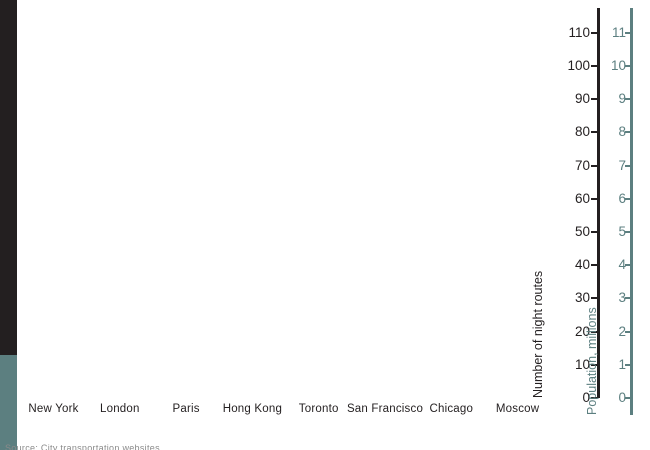 This screenshot has height=450, width=650. What do you see at coordinates (618, 32) in the screenshot?
I see `population-tick-label: 11` at bounding box center [618, 32].